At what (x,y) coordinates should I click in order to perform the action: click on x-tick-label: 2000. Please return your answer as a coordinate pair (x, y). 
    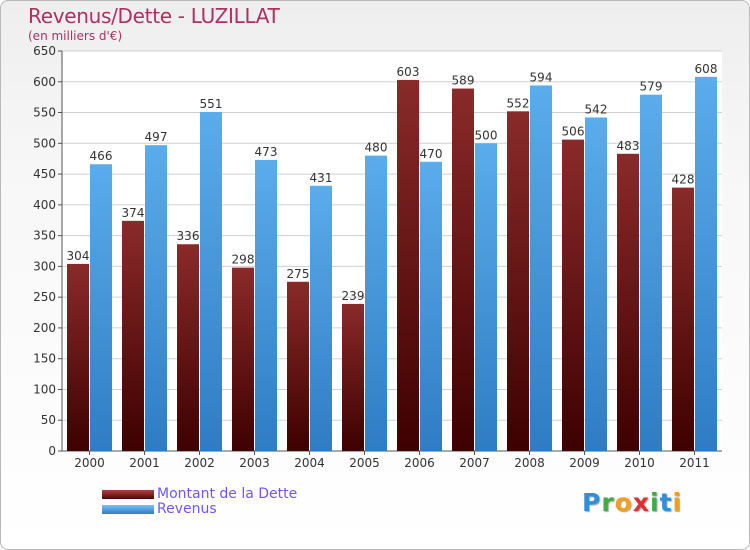
    Looking at the image, I should click on (89, 463).